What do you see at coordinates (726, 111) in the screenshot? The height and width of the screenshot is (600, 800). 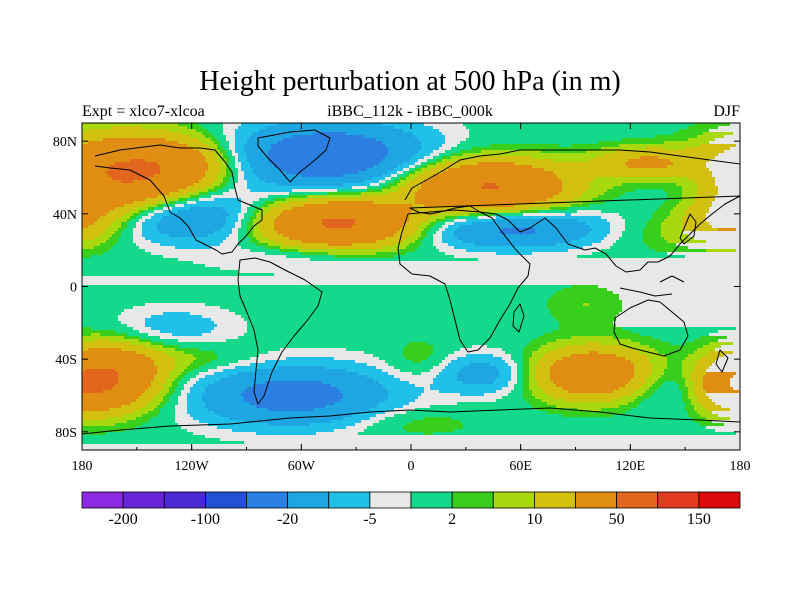 I see `season-label: DJF` at bounding box center [726, 111].